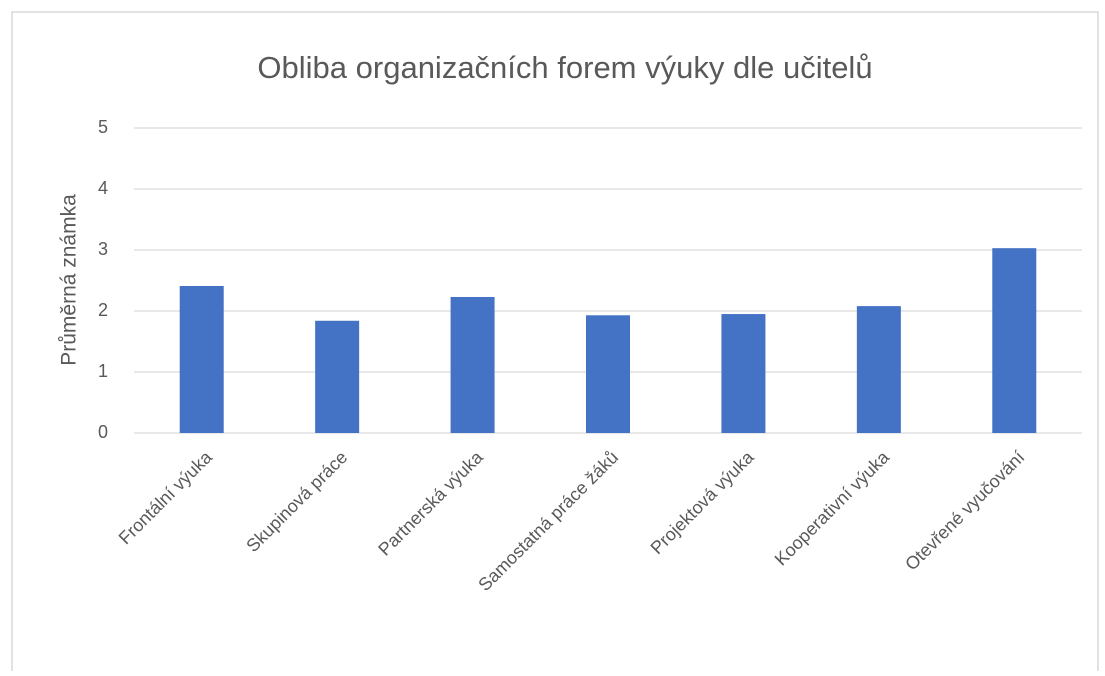  What do you see at coordinates (103, 371) in the screenshot?
I see `y-tick-label: 1` at bounding box center [103, 371].